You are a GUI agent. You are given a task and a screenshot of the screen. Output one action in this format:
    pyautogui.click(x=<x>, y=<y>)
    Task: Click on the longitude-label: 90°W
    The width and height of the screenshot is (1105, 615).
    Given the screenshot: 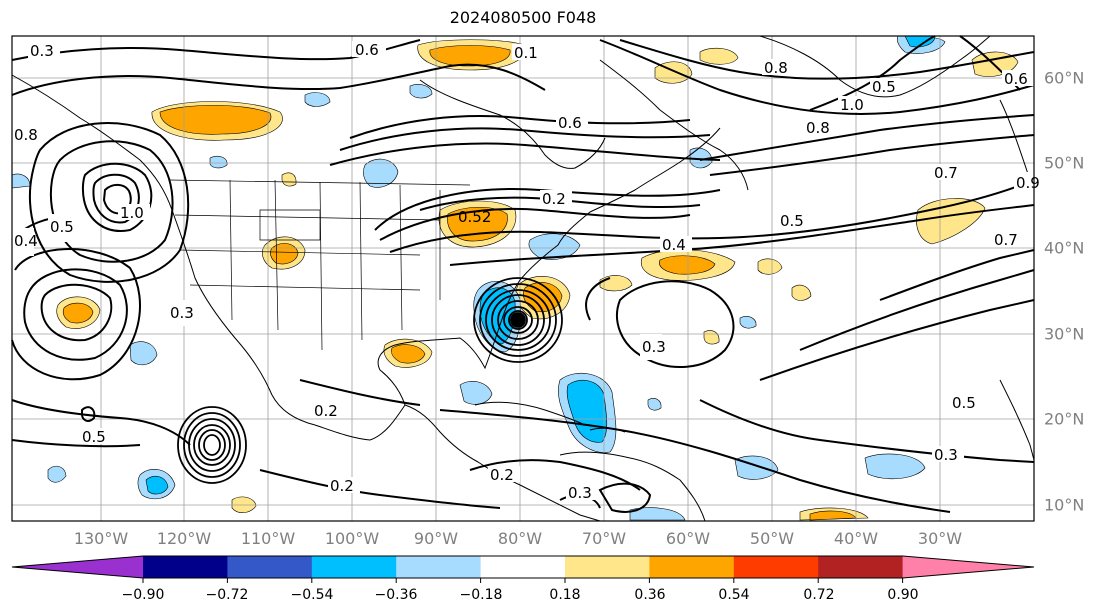 What is the action you would take?
    pyautogui.click(x=436, y=538)
    